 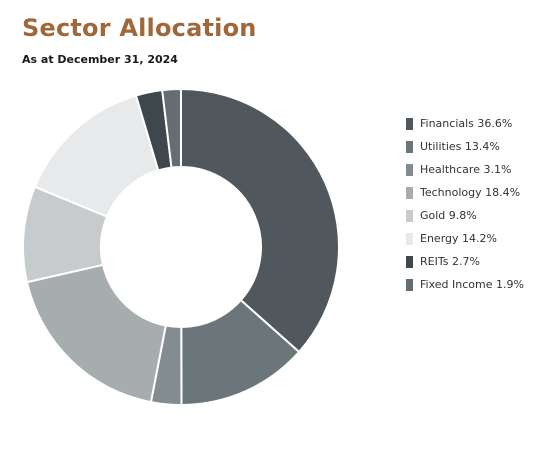 I want to click on chart-title: Sector Allocation, so click(x=139, y=28).